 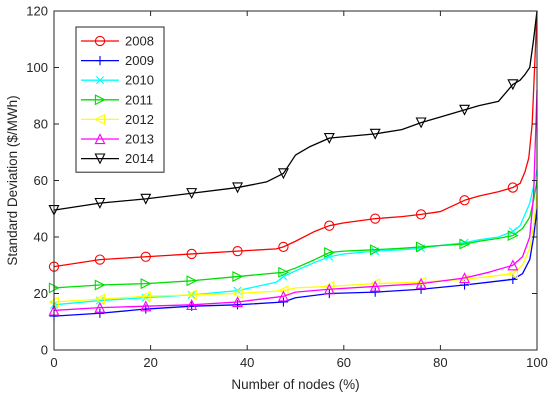 What do you see at coordinates (12, 180) in the screenshot?
I see `y-axis-label: Standard Deviation ($/MWh)` at bounding box center [12, 180].